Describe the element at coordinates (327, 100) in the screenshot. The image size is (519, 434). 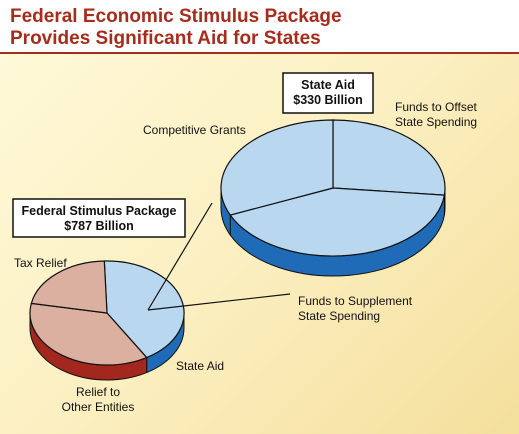
I see `pie-title-line-2: $330 Billion` at that location.